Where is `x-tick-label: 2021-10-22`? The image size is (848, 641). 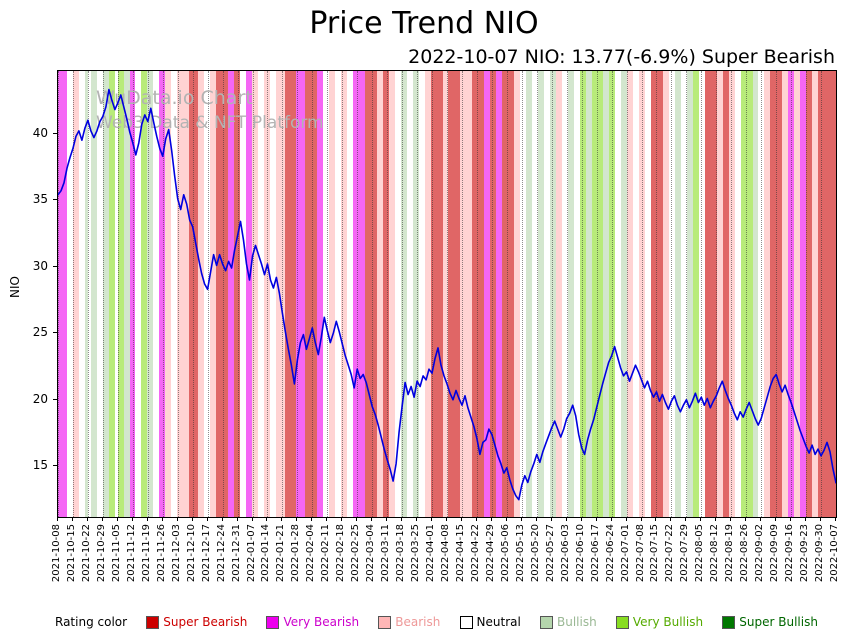 x-tick-label: 2021-10-22 is located at coordinates (86, 553).